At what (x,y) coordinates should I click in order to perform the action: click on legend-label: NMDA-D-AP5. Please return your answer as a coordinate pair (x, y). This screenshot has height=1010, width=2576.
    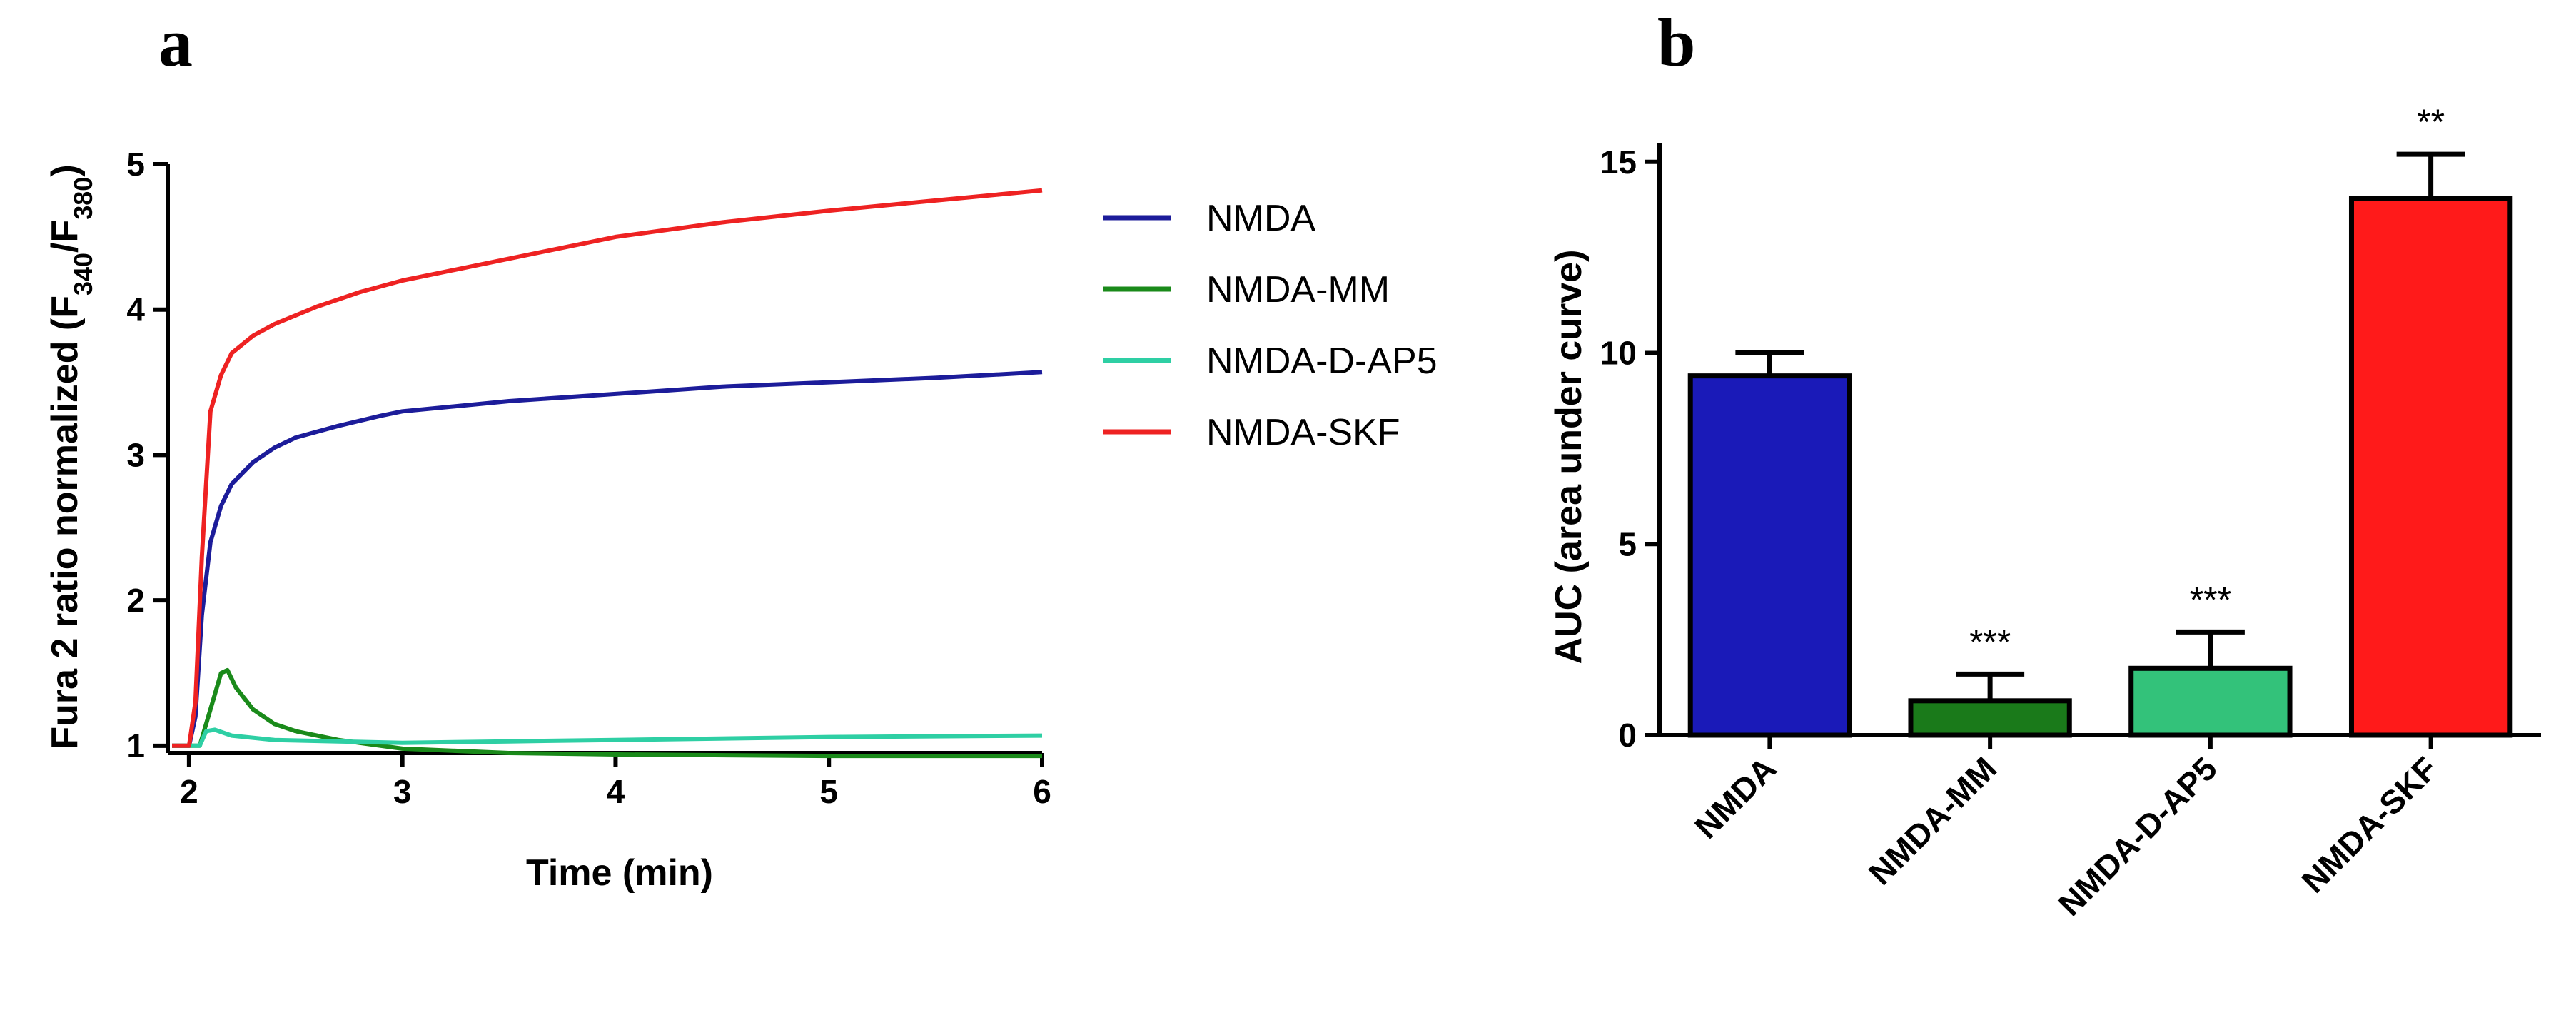
    Looking at the image, I should click on (1322, 361).